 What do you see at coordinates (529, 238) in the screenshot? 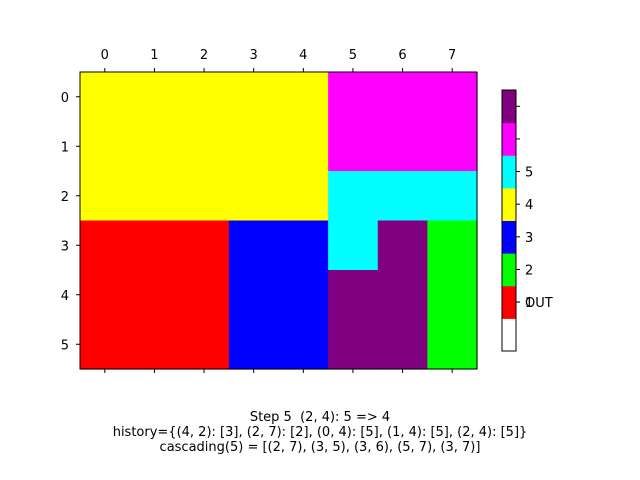
I see `colorbar-tick-label: 3` at bounding box center [529, 238].